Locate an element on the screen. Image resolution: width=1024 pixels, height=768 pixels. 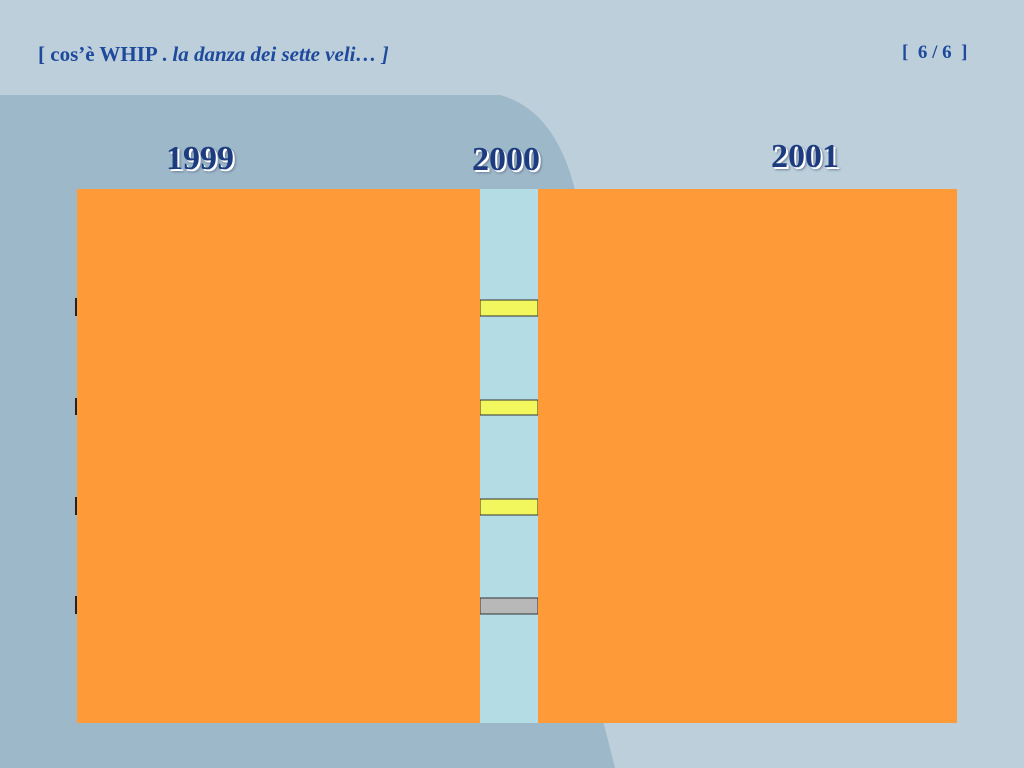
page-indicator: [ 6 / 6 ] is located at coordinates (935, 52).